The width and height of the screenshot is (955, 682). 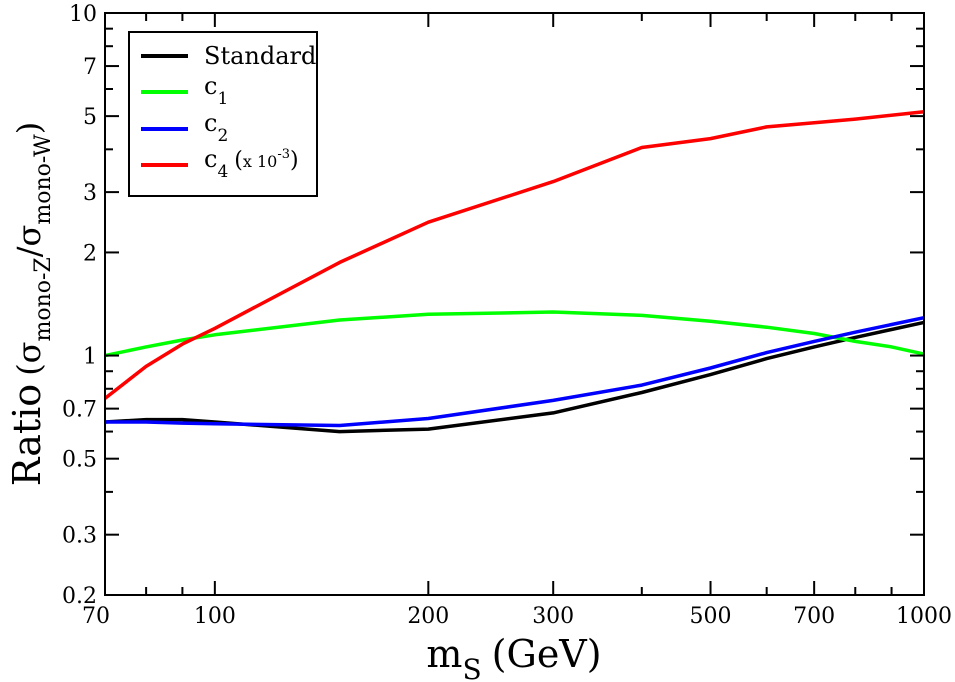 I want to click on legend-label-c2: c2, so click(x=216, y=127).